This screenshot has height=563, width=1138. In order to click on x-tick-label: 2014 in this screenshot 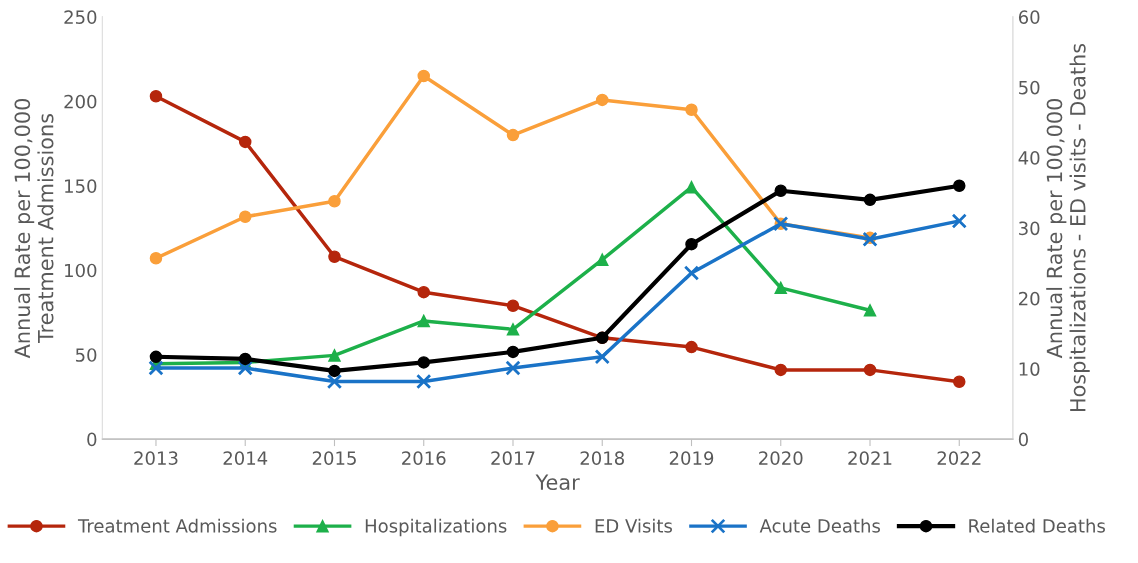, I will do `click(245, 458)`.